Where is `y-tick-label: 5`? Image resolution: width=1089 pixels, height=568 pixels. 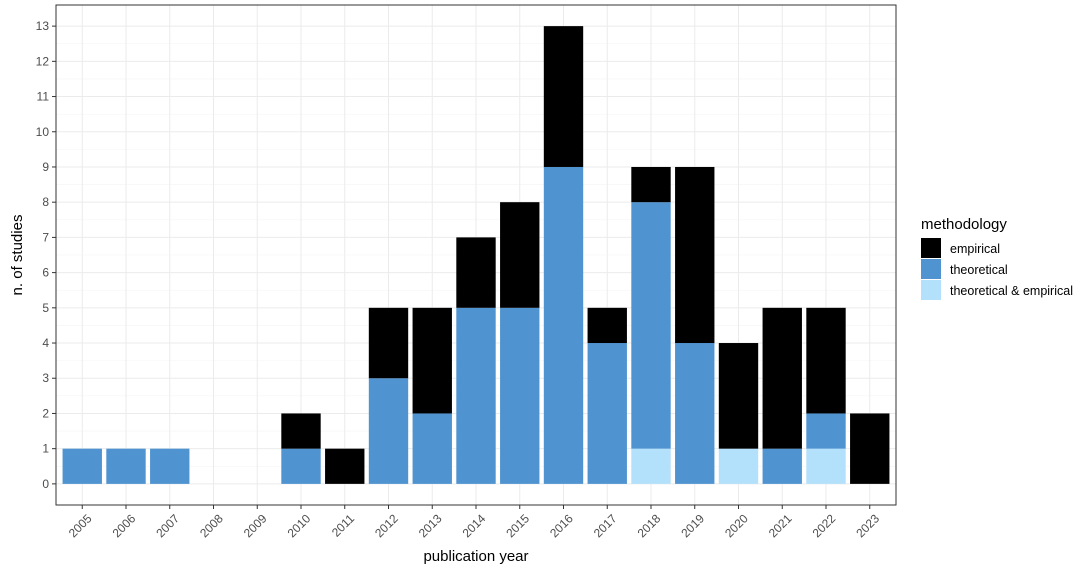
y-tick-label: 5 is located at coordinates (45, 308).